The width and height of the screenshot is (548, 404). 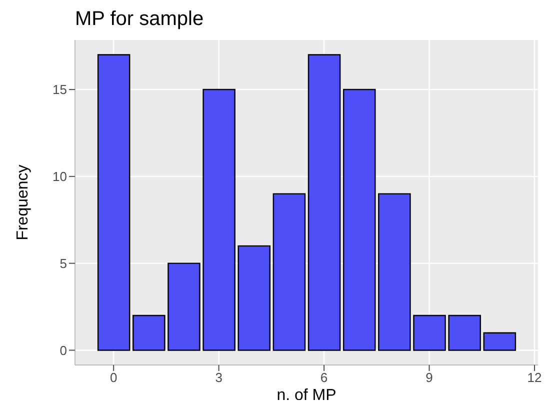 What do you see at coordinates (324, 378) in the screenshot?
I see `x-tick-label: 6` at bounding box center [324, 378].